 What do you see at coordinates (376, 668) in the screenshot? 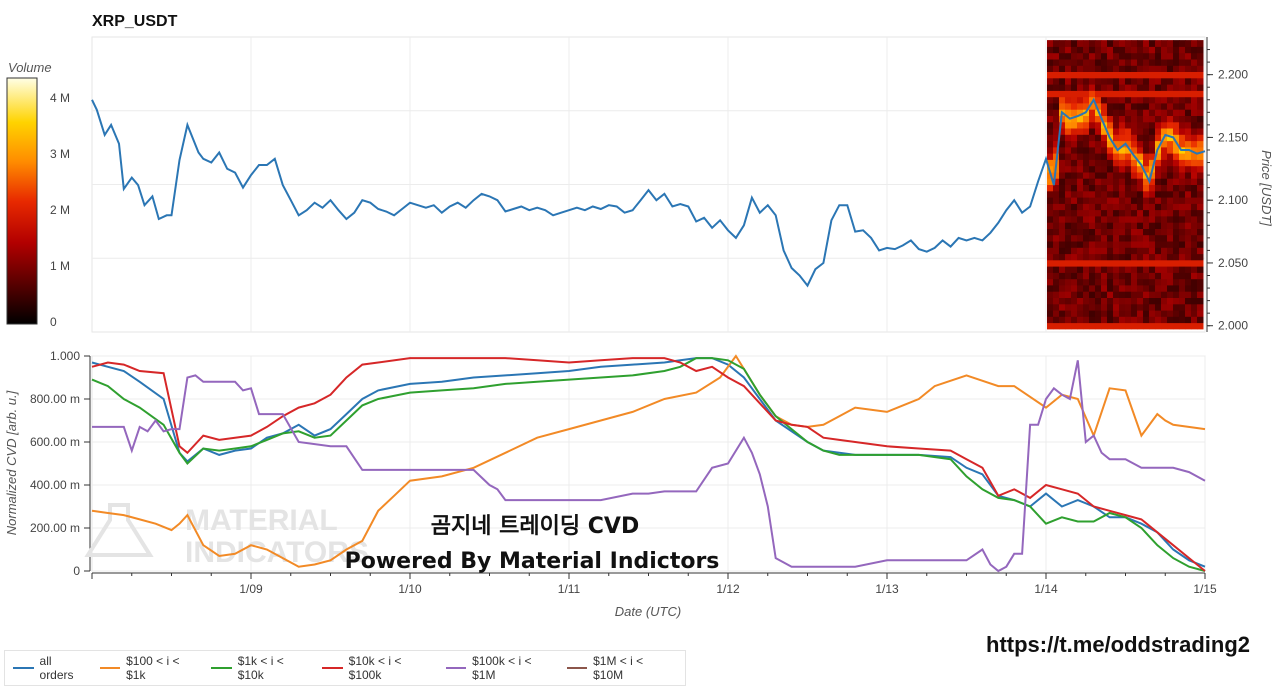
I see `legend-item-3: $10k < i < $100k` at bounding box center [376, 668].